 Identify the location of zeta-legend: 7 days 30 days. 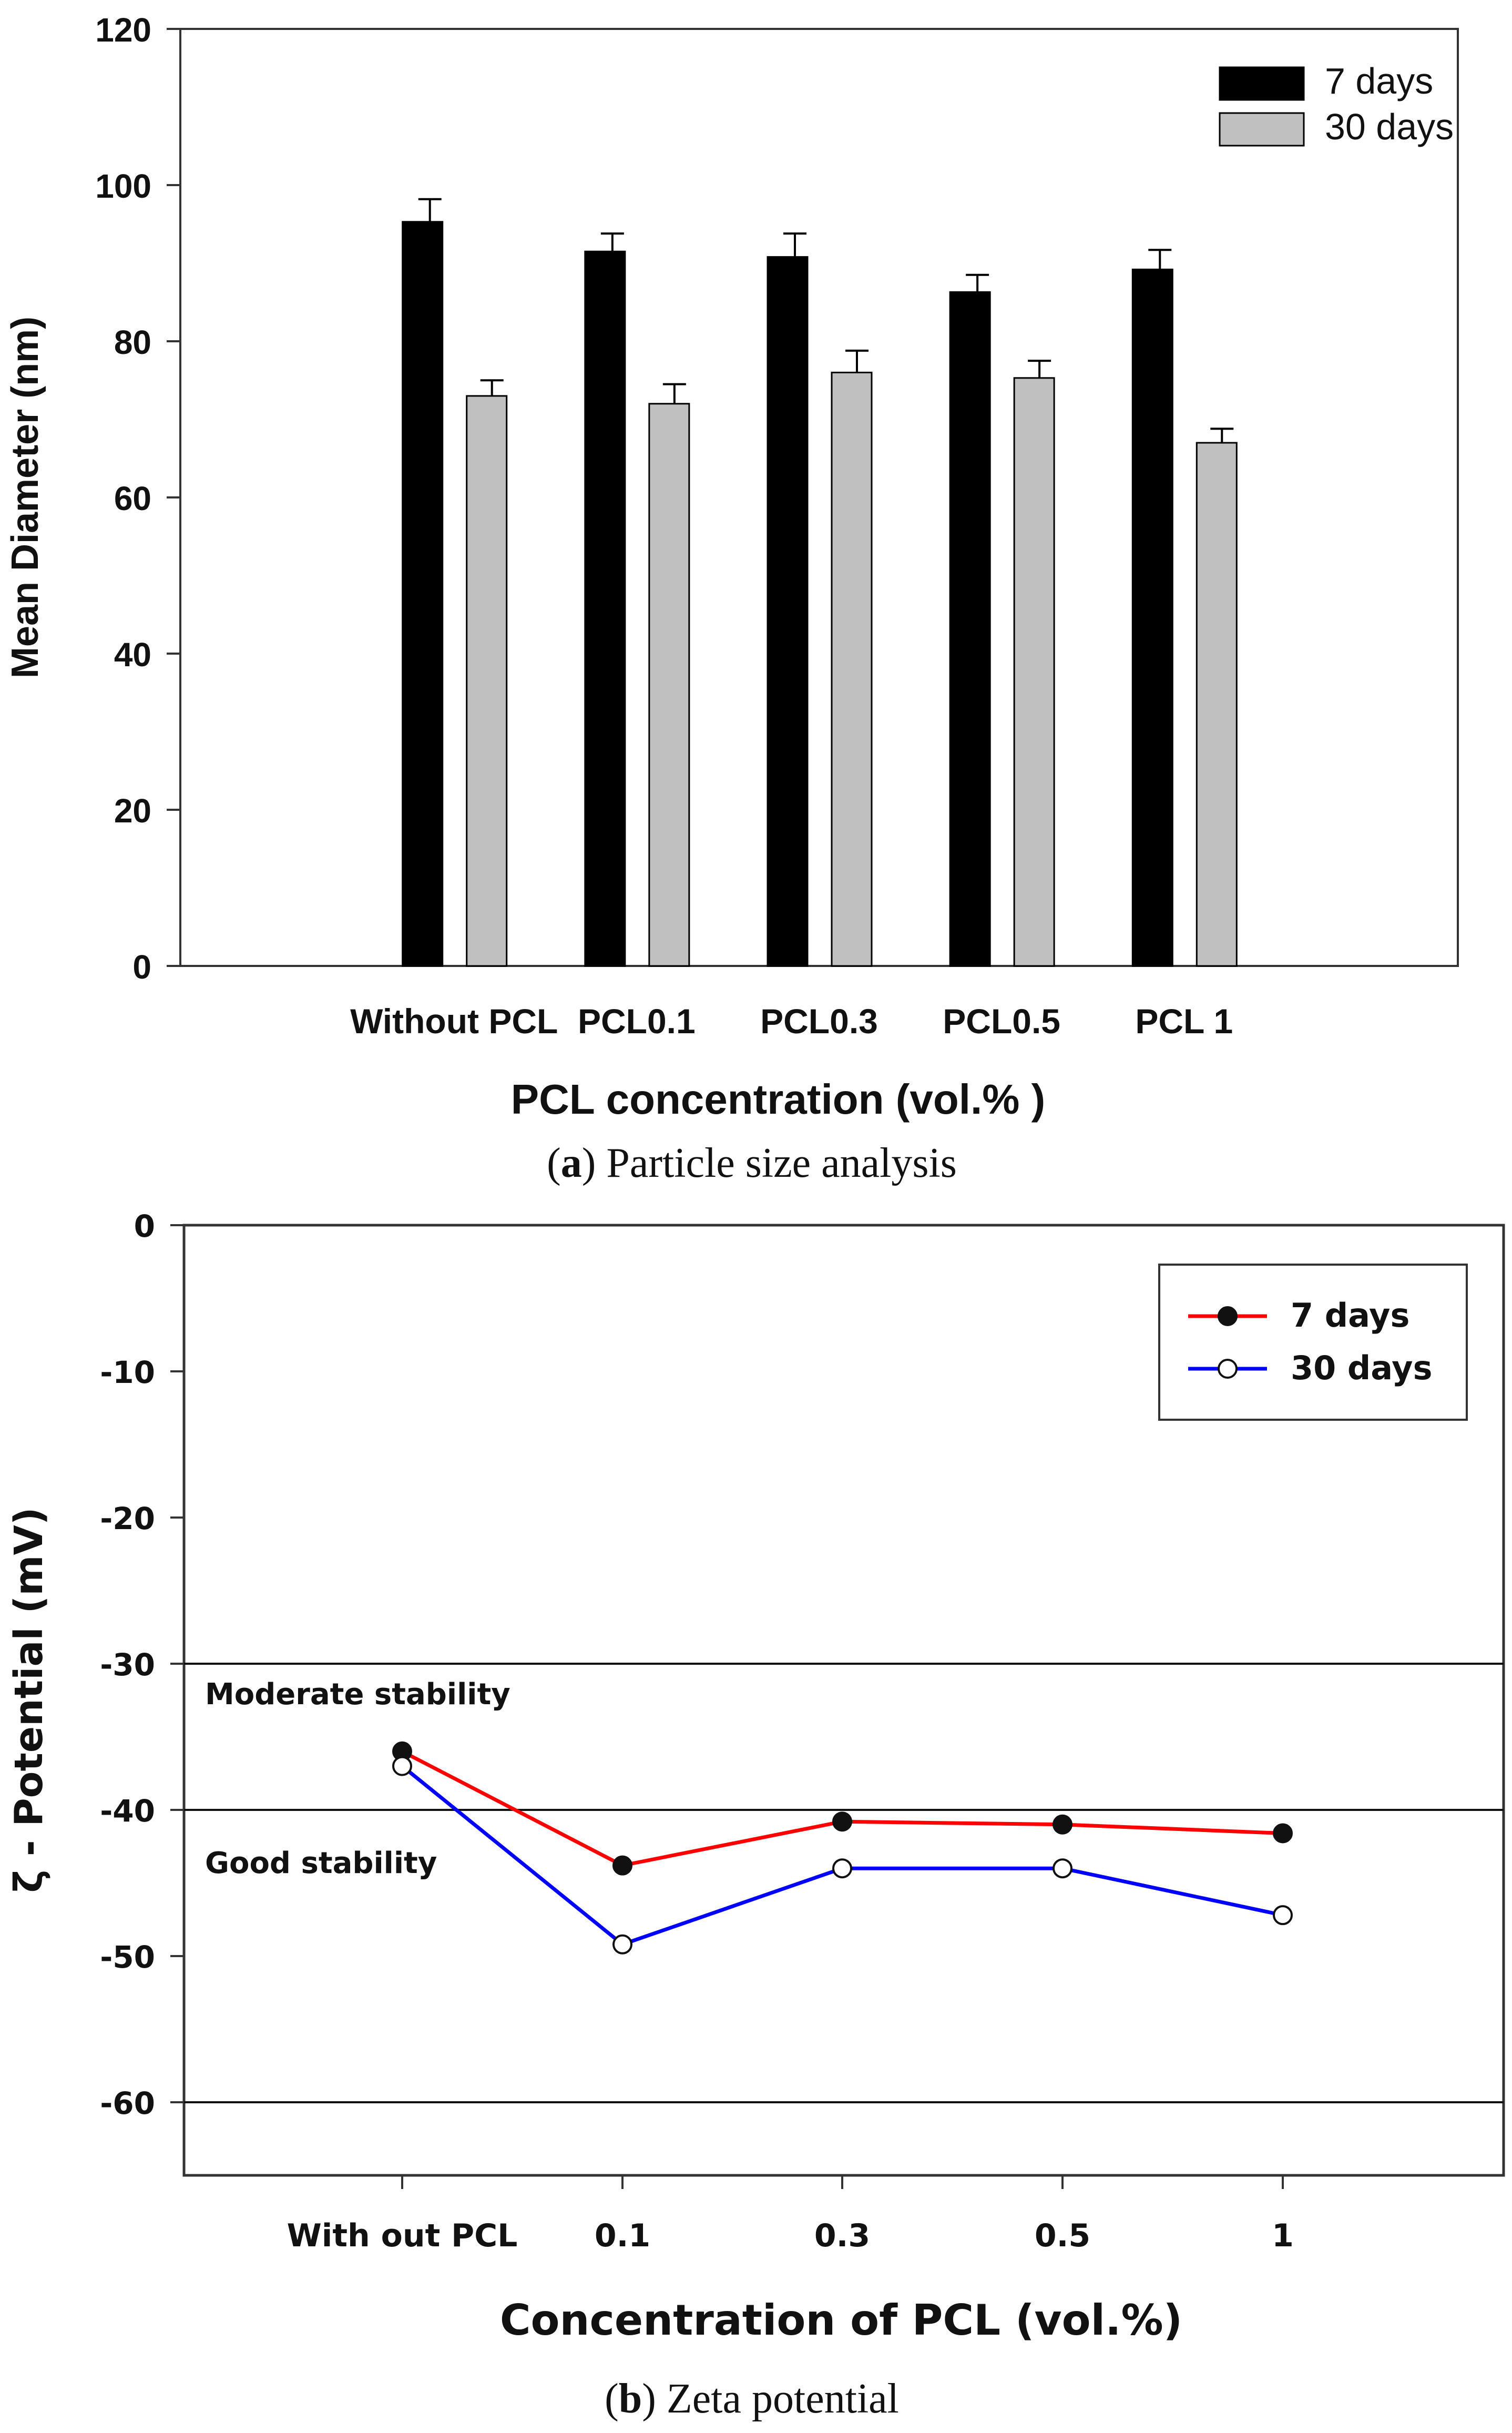
(1313, 1342).